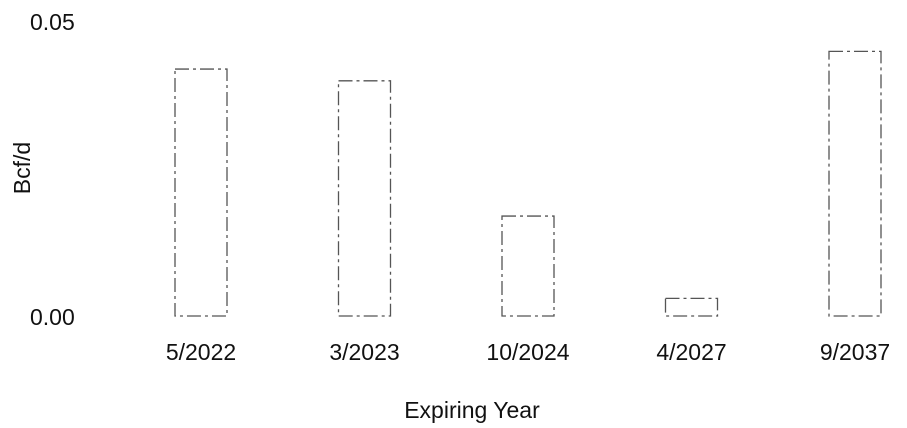  Describe the element at coordinates (22, 168) in the screenshot. I see `y-axis-title: Bcf/d` at that location.